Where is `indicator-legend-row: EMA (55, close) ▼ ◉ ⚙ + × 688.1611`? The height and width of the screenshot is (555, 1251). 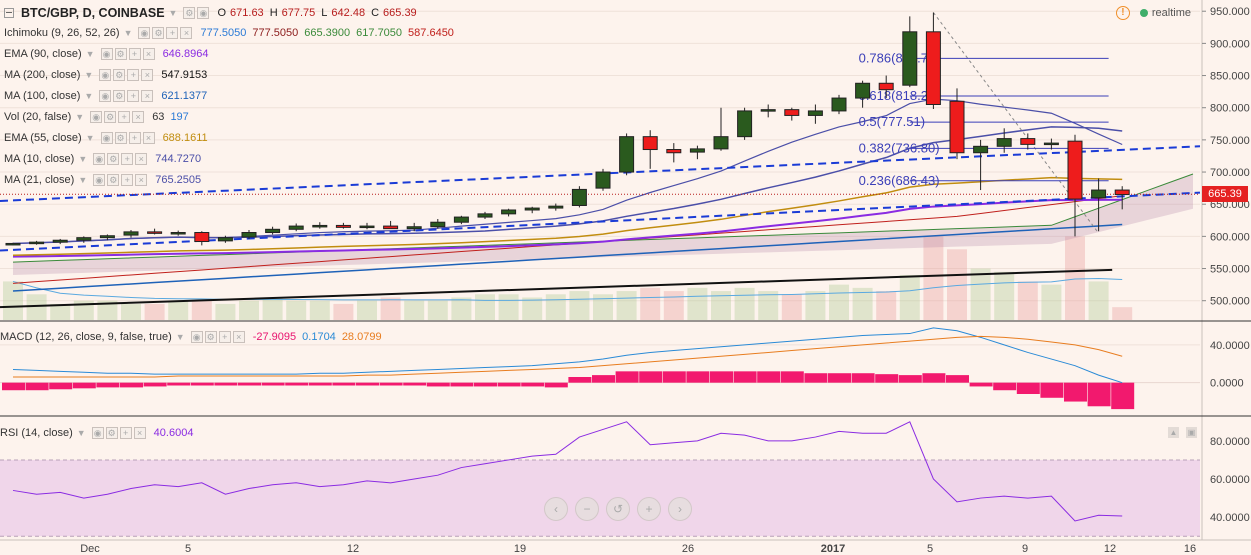
indicator-legend-row: EMA (55, close) ▼ ◉ ⚙ + × 688.1611 is located at coordinates (104, 138).